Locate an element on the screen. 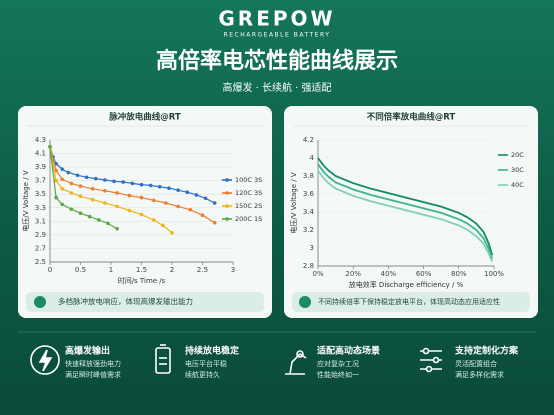  y-tick-label: 4.2 is located at coordinates (308, 140).